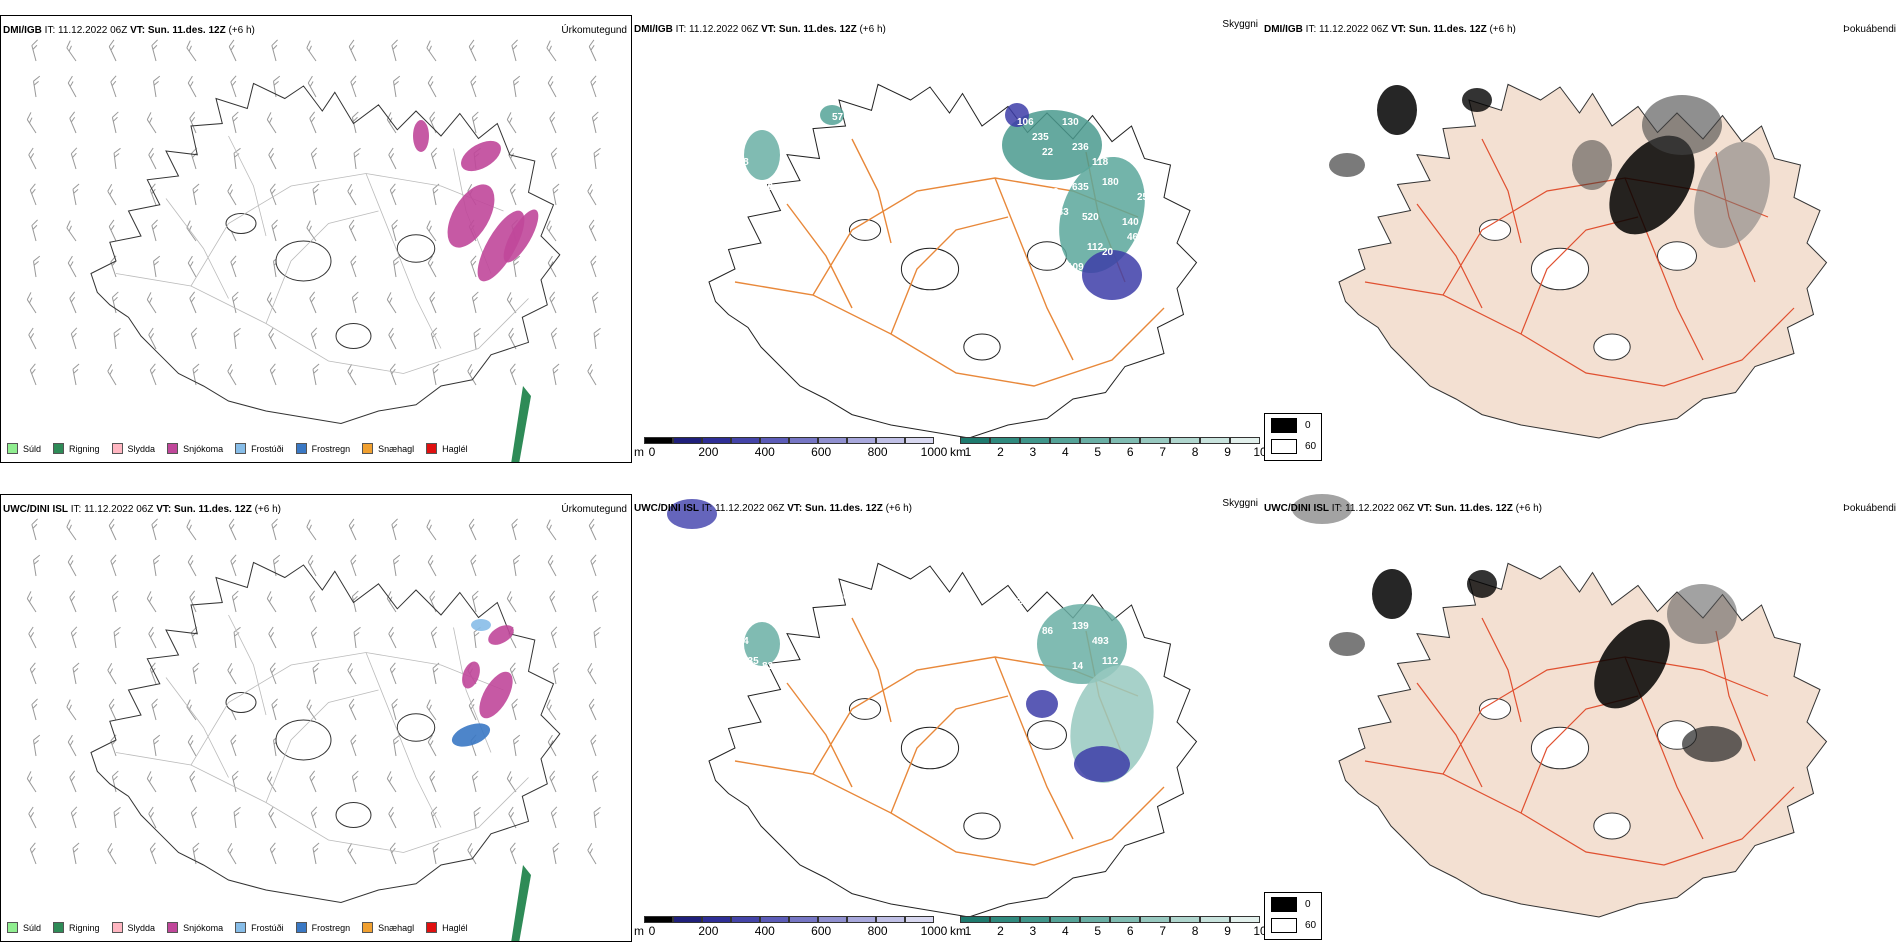 The height and width of the screenshot is (950, 1900). Describe the element at coordinates (1025, 122) in the screenshot. I see `visibility-label: 106` at that location.